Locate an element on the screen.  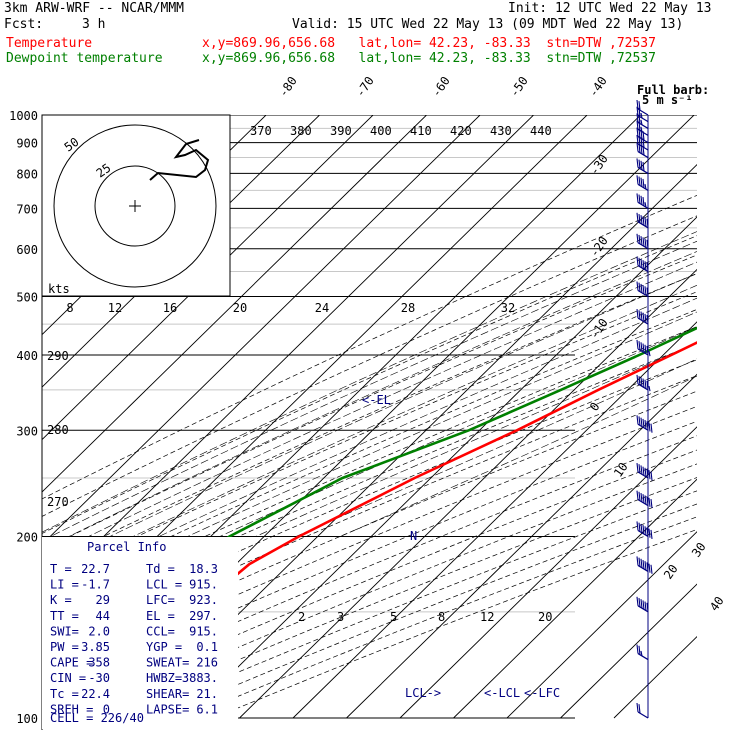
parcel-info-cell: 2.0 is located at coordinates (99, 631).